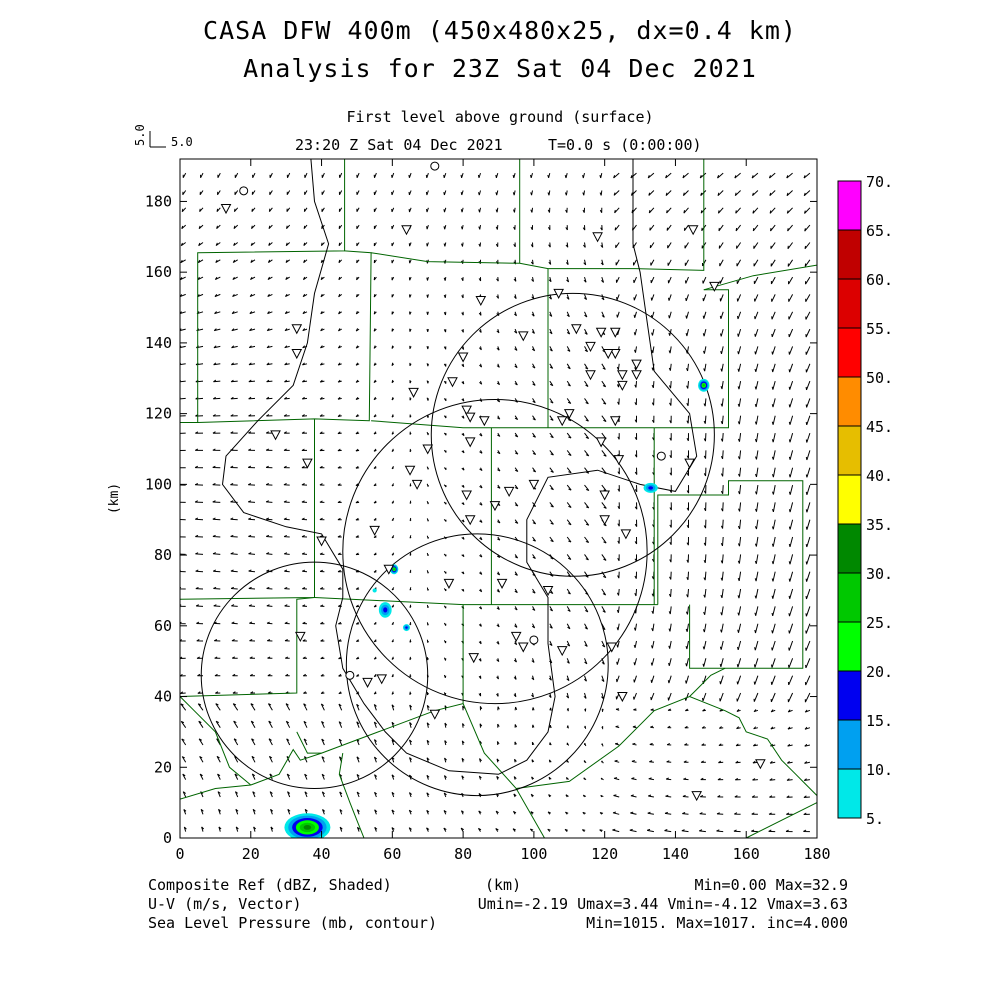  What do you see at coordinates (500, 68) in the screenshot?
I see `chart-title-2: Analysis for 23Z Sat 04 Dec 2021` at bounding box center [500, 68].